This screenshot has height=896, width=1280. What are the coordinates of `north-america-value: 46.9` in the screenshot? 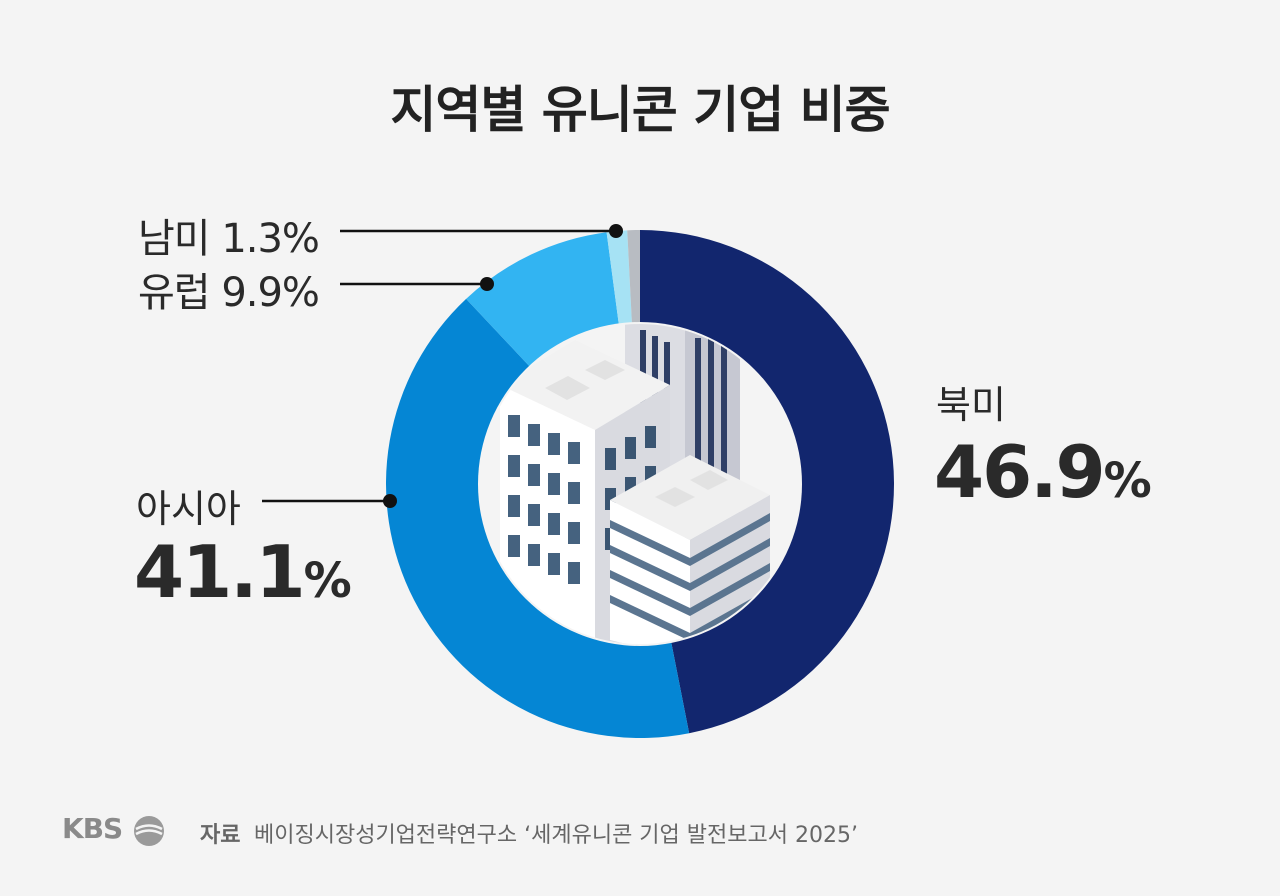 It's located at (1020, 472).